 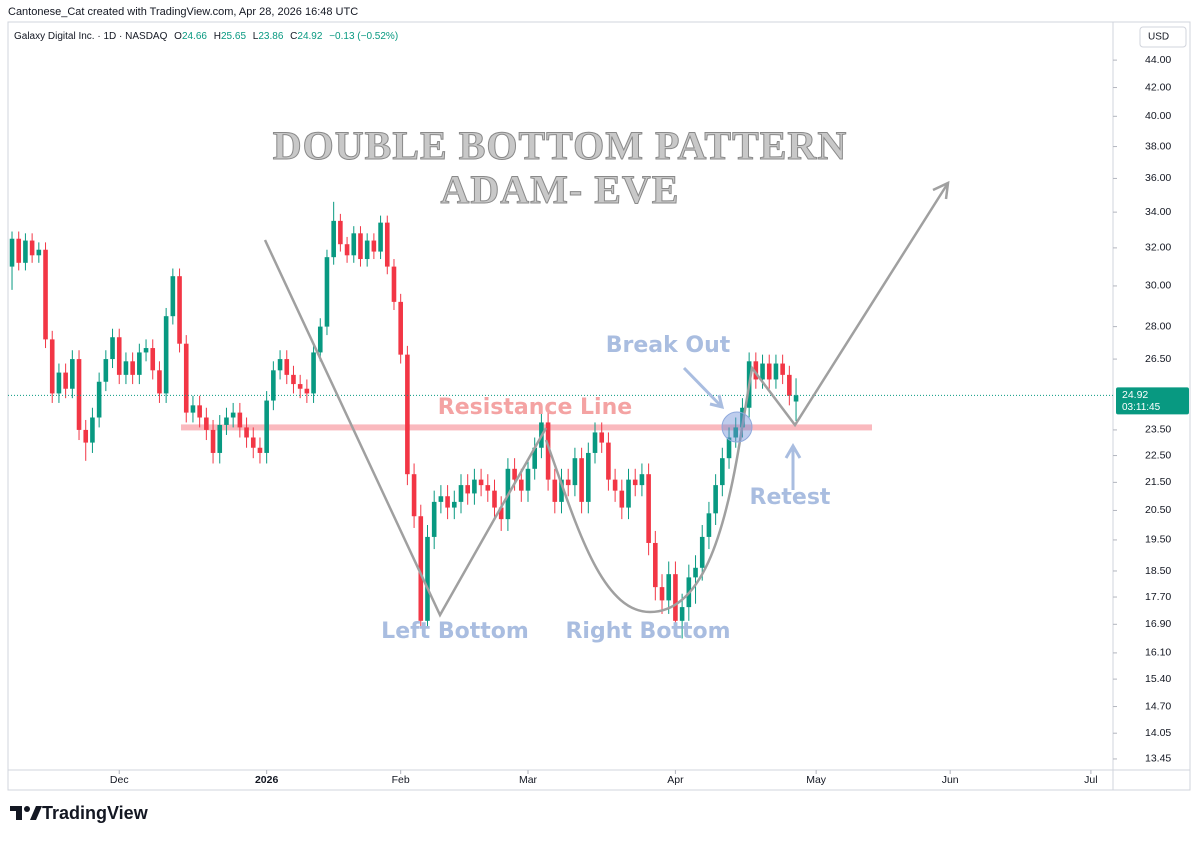 I want to click on y-tick-label: 34.00, so click(x=1158, y=212).